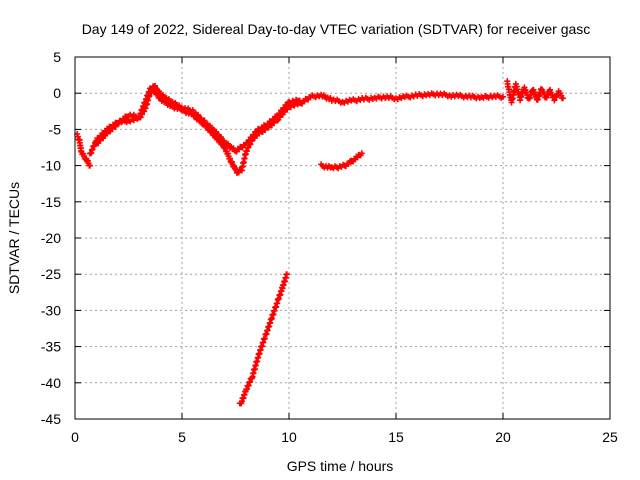 This screenshot has width=640, height=480. What do you see at coordinates (51, 383) in the screenshot?
I see `y-tick-label: -40` at bounding box center [51, 383].